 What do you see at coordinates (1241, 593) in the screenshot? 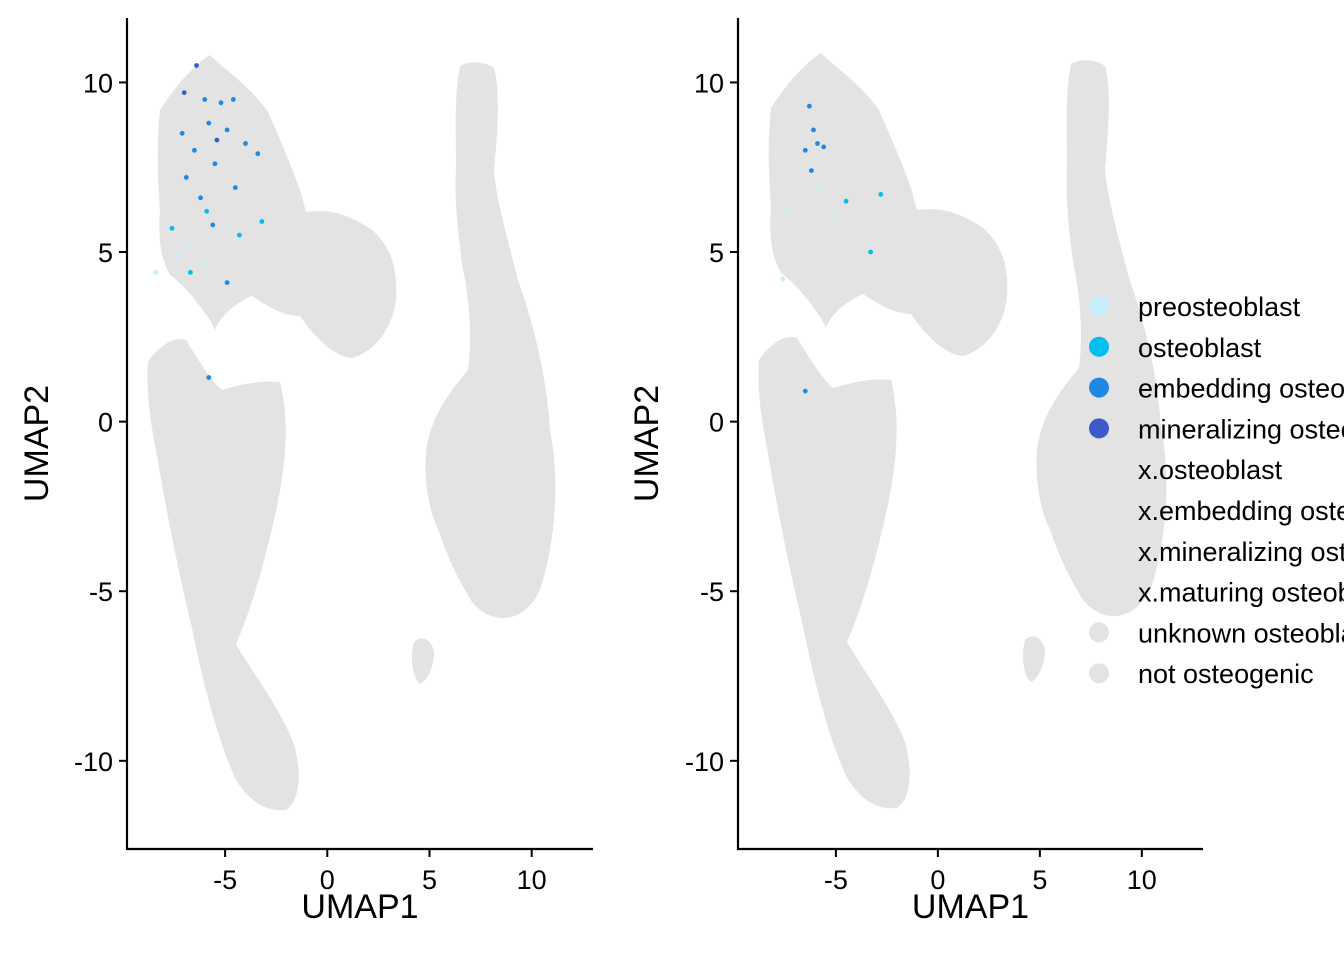
I see `legend-label-7: x.maturing osteoblast` at bounding box center [1241, 593].